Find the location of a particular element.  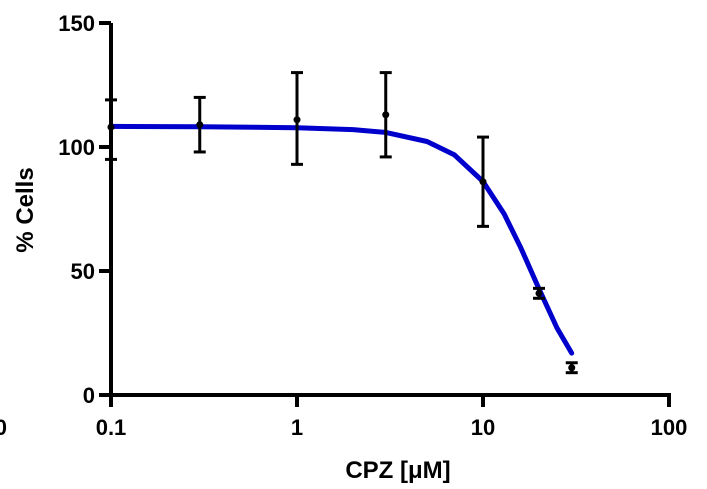

x-tick-label: 100 is located at coordinates (669, 427).